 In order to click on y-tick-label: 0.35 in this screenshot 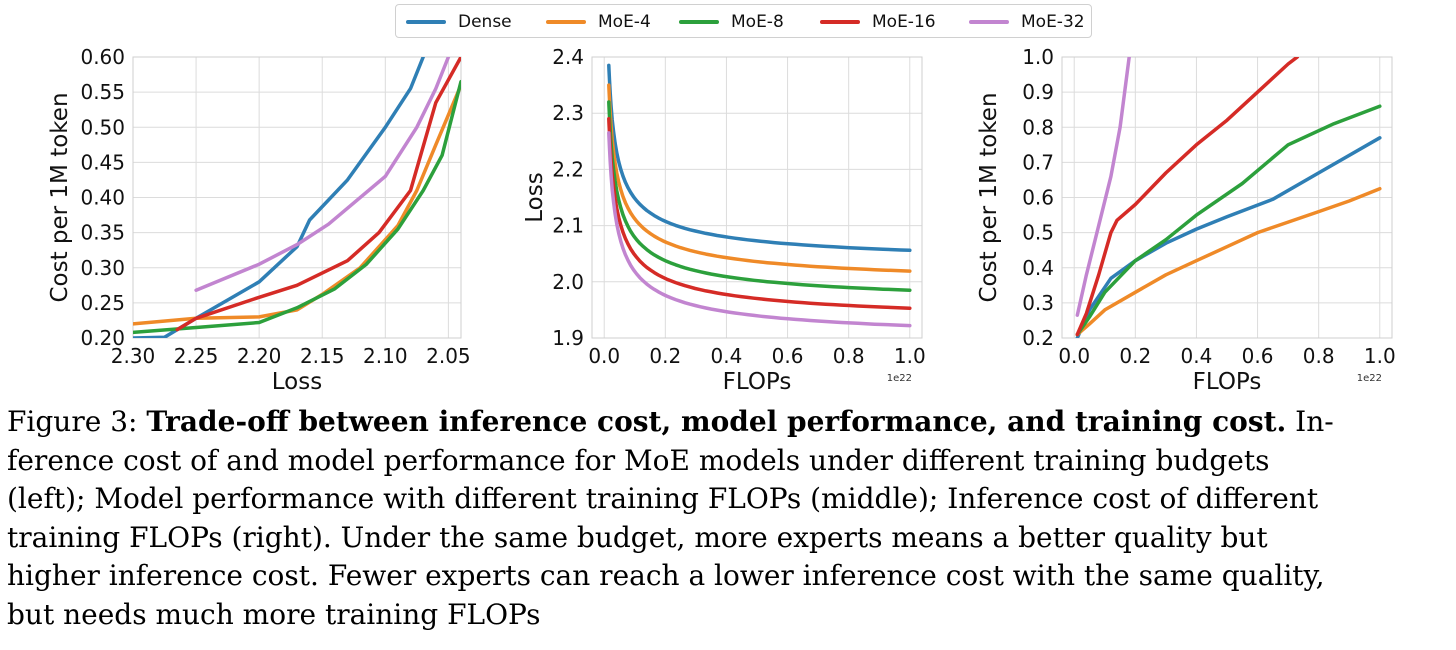, I will do `click(102, 233)`.